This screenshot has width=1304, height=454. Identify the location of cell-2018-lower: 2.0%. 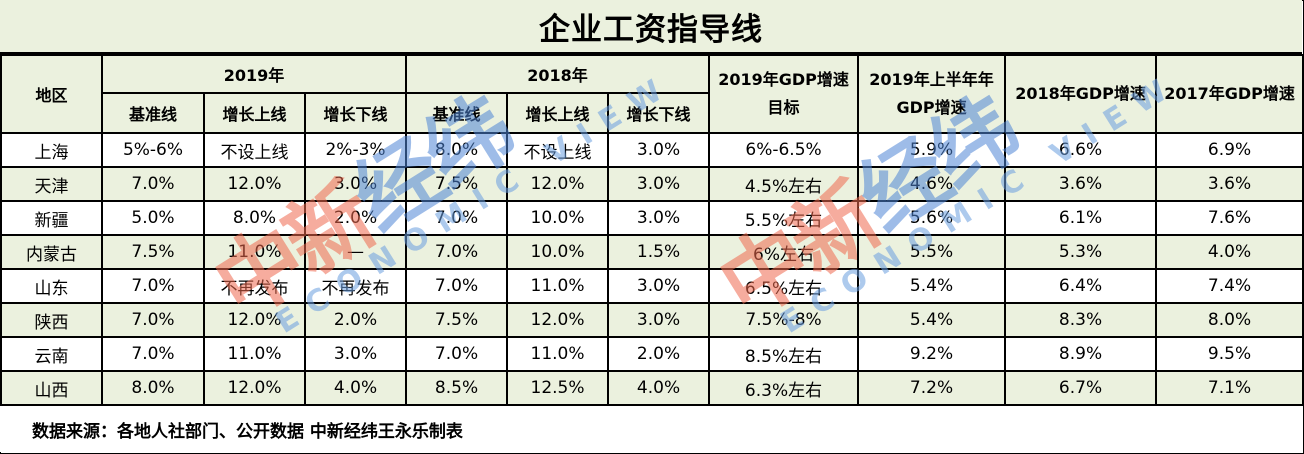
(659, 354).